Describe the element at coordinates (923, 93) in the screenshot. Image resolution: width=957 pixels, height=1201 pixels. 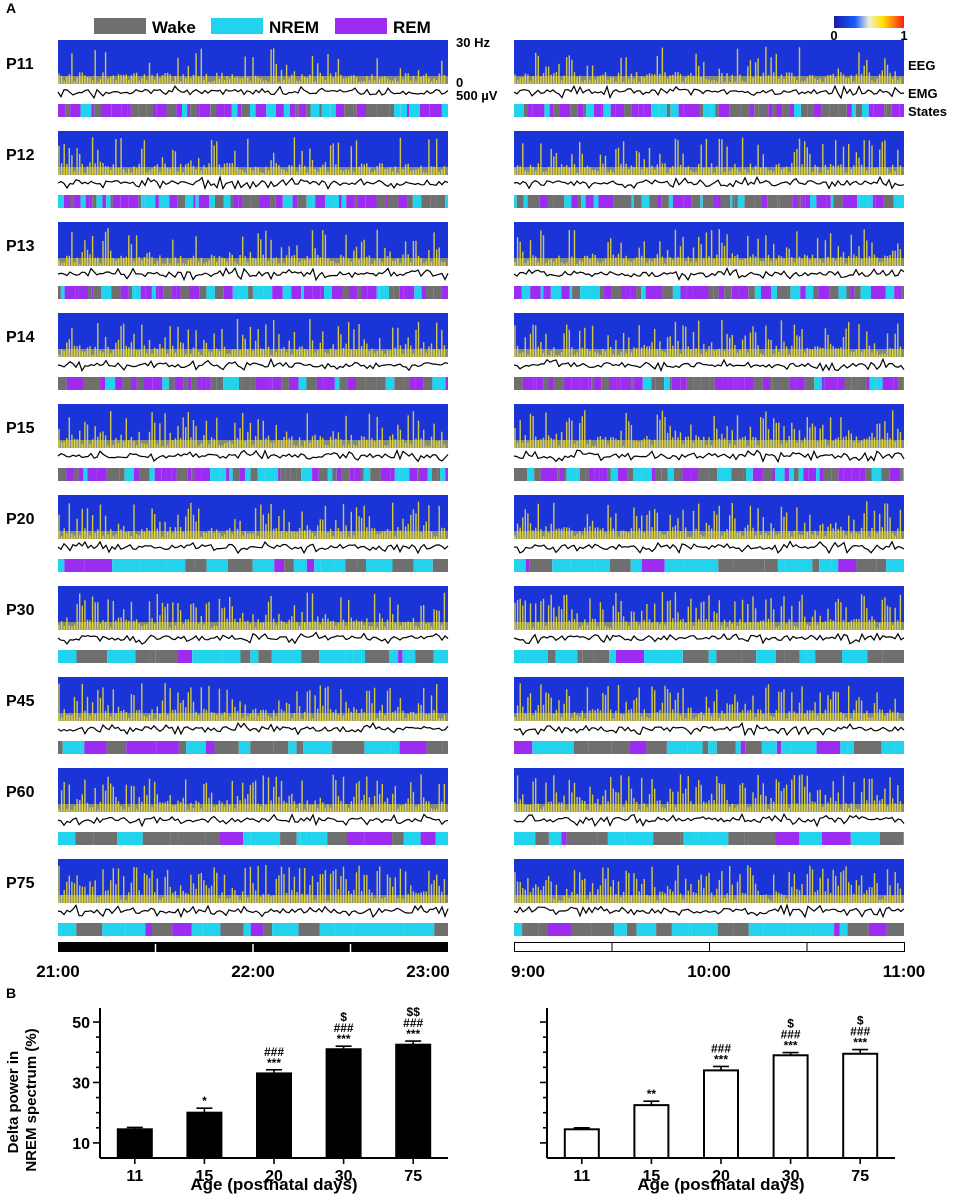
I see `emg-row-label: EMG` at that location.